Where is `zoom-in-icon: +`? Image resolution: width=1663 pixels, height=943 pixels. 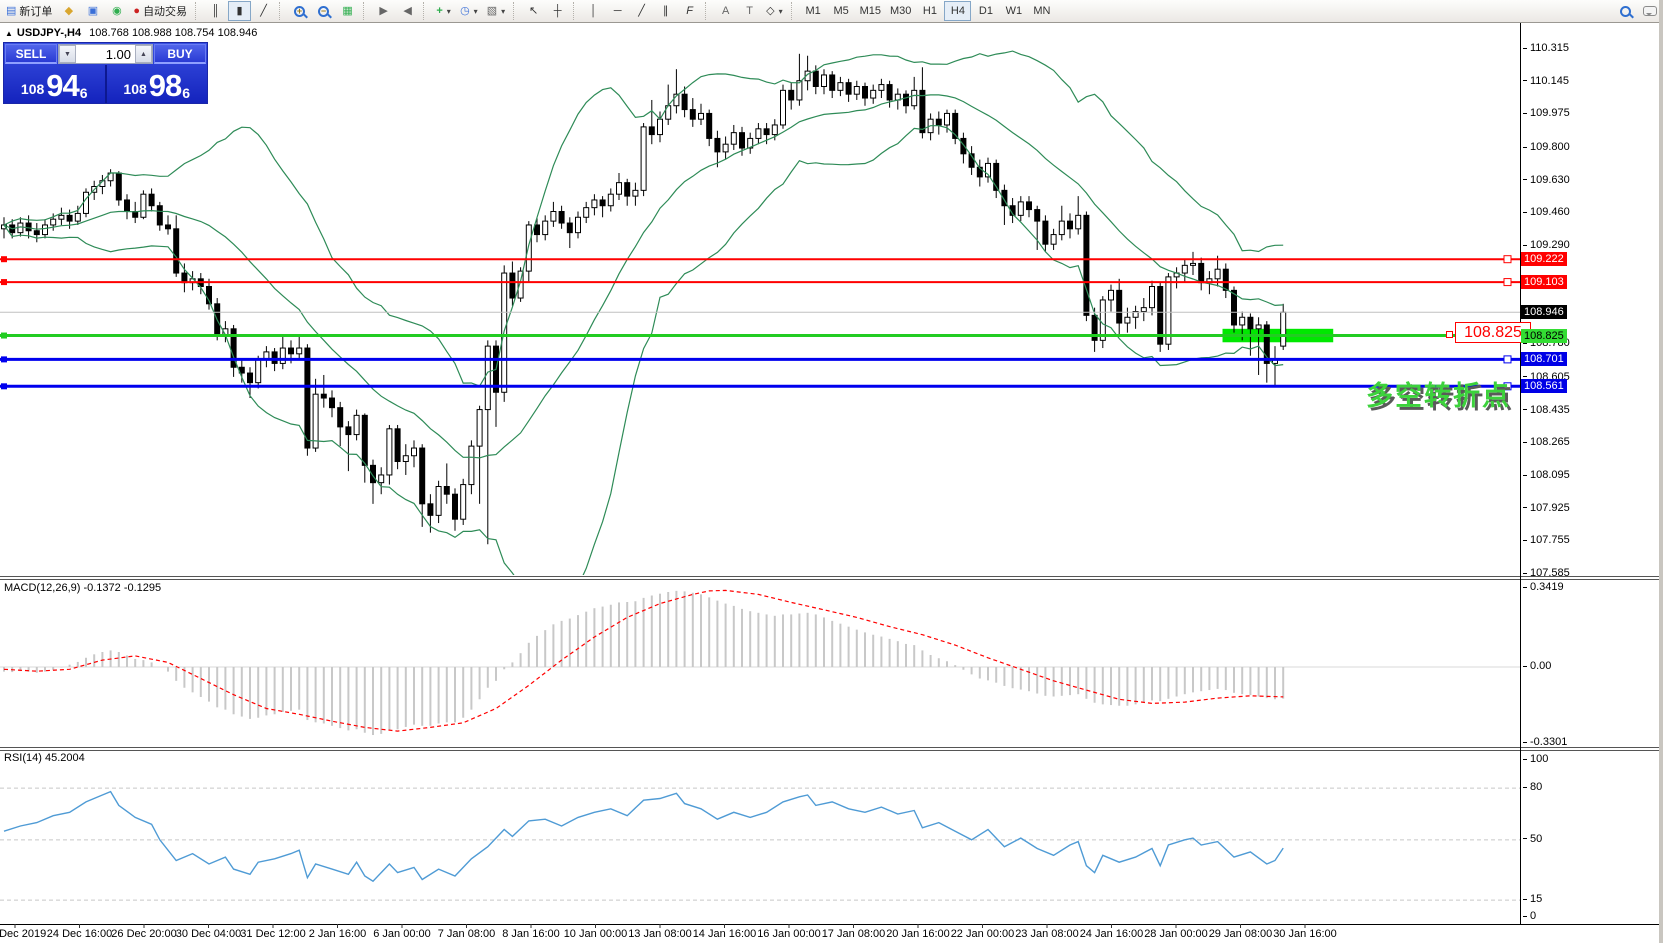 zoom-in-icon: + is located at coordinates (300, 11).